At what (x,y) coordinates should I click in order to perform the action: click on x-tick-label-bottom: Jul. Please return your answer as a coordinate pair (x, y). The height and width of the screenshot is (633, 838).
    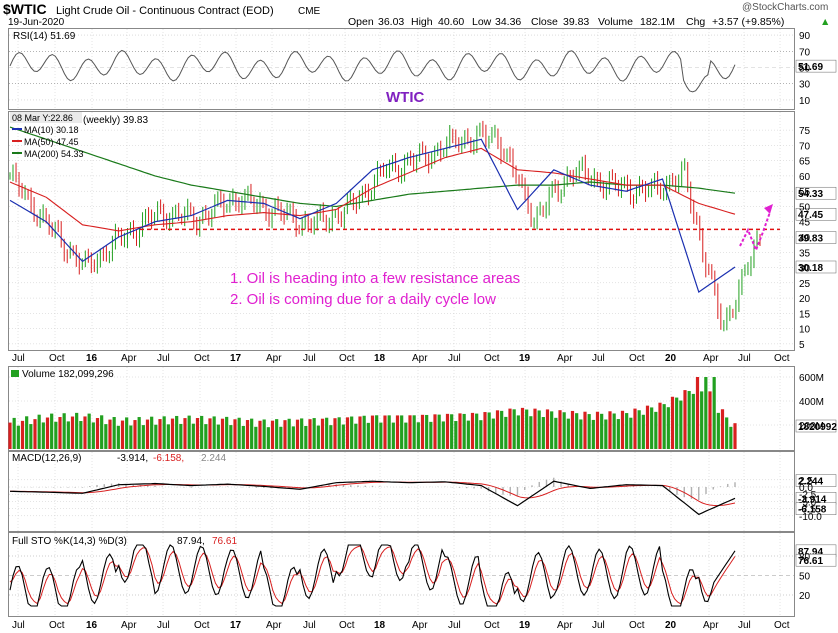
    Looking at the image, I should click on (18, 625).